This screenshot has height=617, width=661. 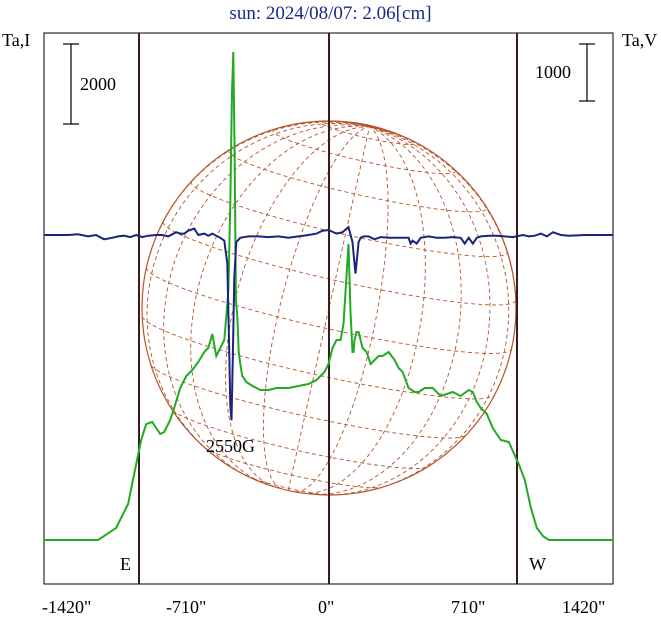 What do you see at coordinates (326, 607) in the screenshot?
I see `x-tick-label-2: 0"` at bounding box center [326, 607].